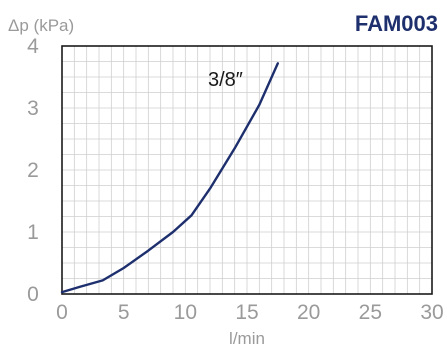 The width and height of the screenshot is (447, 349). Describe the element at coordinates (246, 312) in the screenshot. I see `x-tick-label: 15` at that location.